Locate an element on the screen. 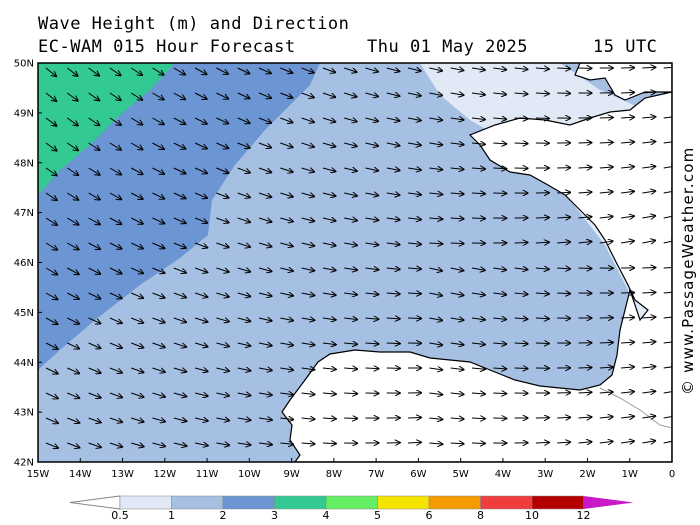  colorbar-label: 12 is located at coordinates (584, 515).